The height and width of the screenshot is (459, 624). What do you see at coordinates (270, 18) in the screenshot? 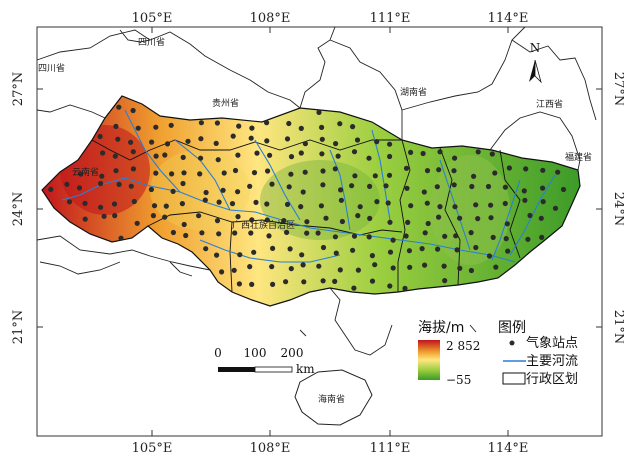
I see `lon-label-top-108: 108°E` at bounding box center [270, 18].